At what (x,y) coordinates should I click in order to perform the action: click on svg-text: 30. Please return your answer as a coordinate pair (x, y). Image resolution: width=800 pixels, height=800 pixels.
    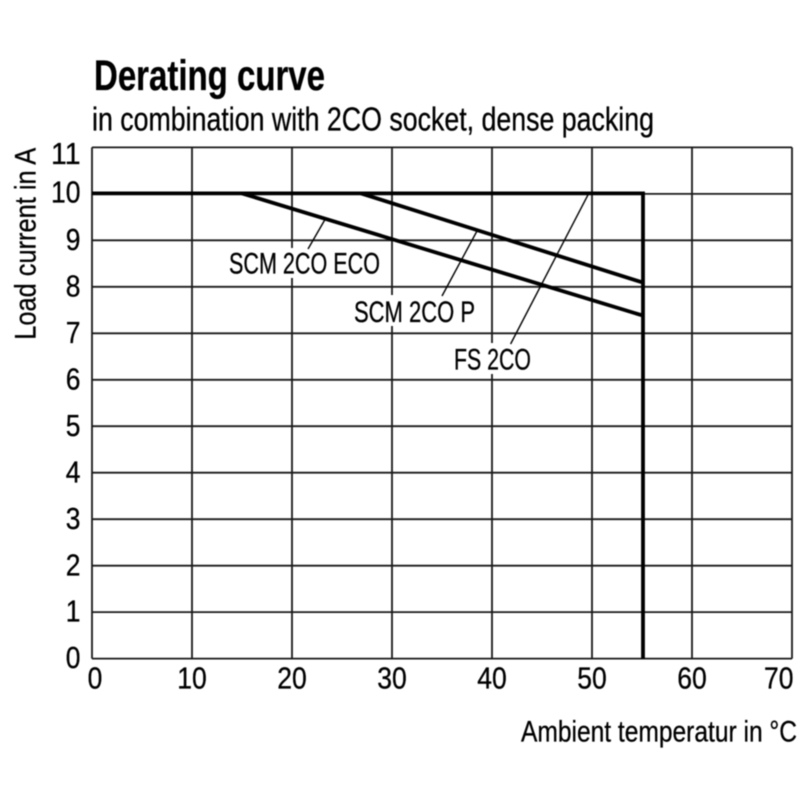
    Looking at the image, I should click on (392, 678).